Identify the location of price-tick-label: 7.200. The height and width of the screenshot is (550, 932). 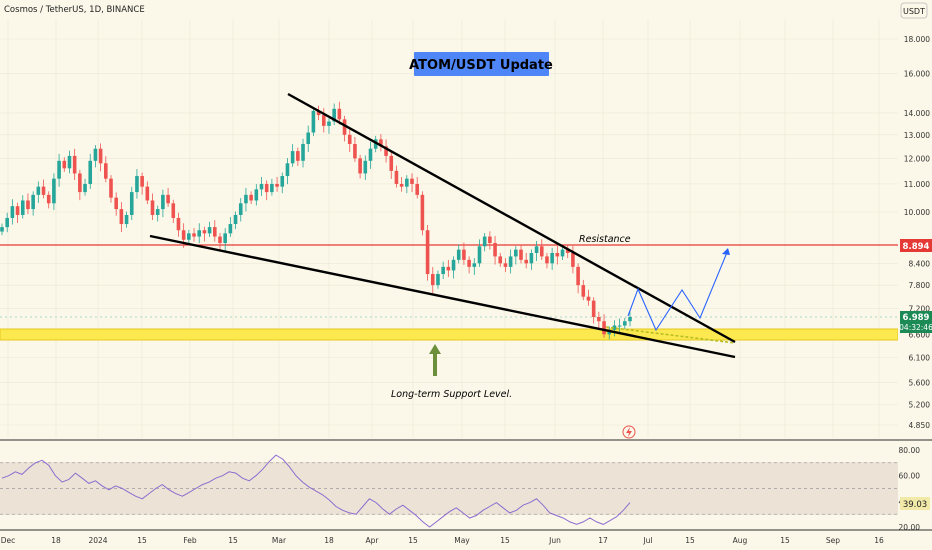
(920, 309).